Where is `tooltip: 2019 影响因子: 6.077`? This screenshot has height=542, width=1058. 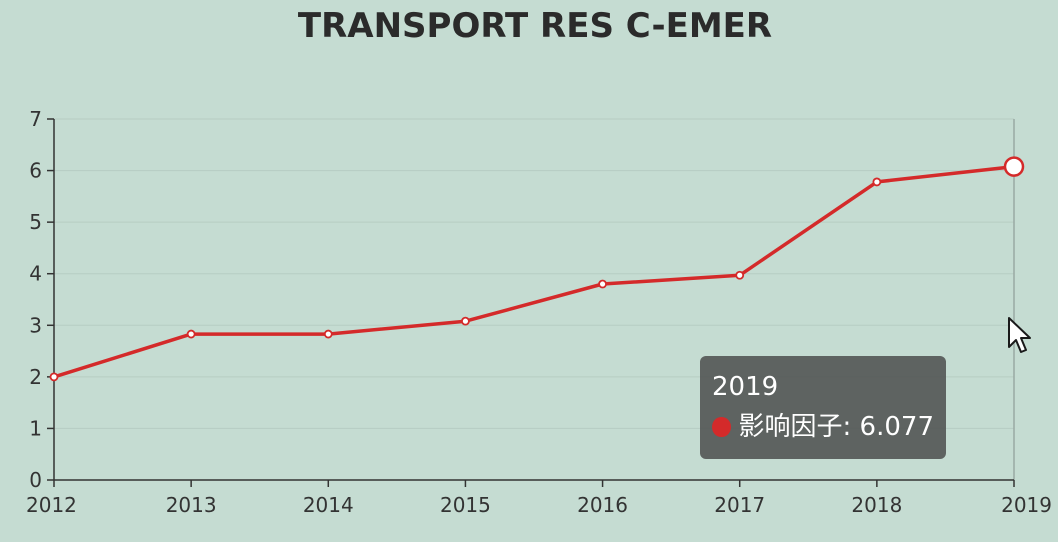
tooltip: 2019 影响因子: 6.077 is located at coordinates (823, 407).